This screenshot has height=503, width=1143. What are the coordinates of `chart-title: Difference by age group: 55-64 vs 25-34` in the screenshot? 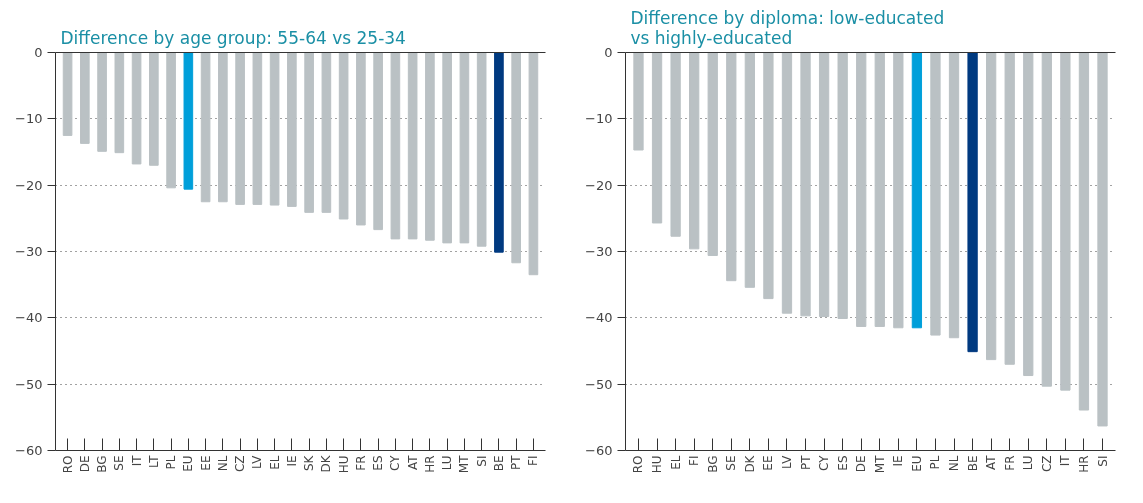 It's located at (233, 37).